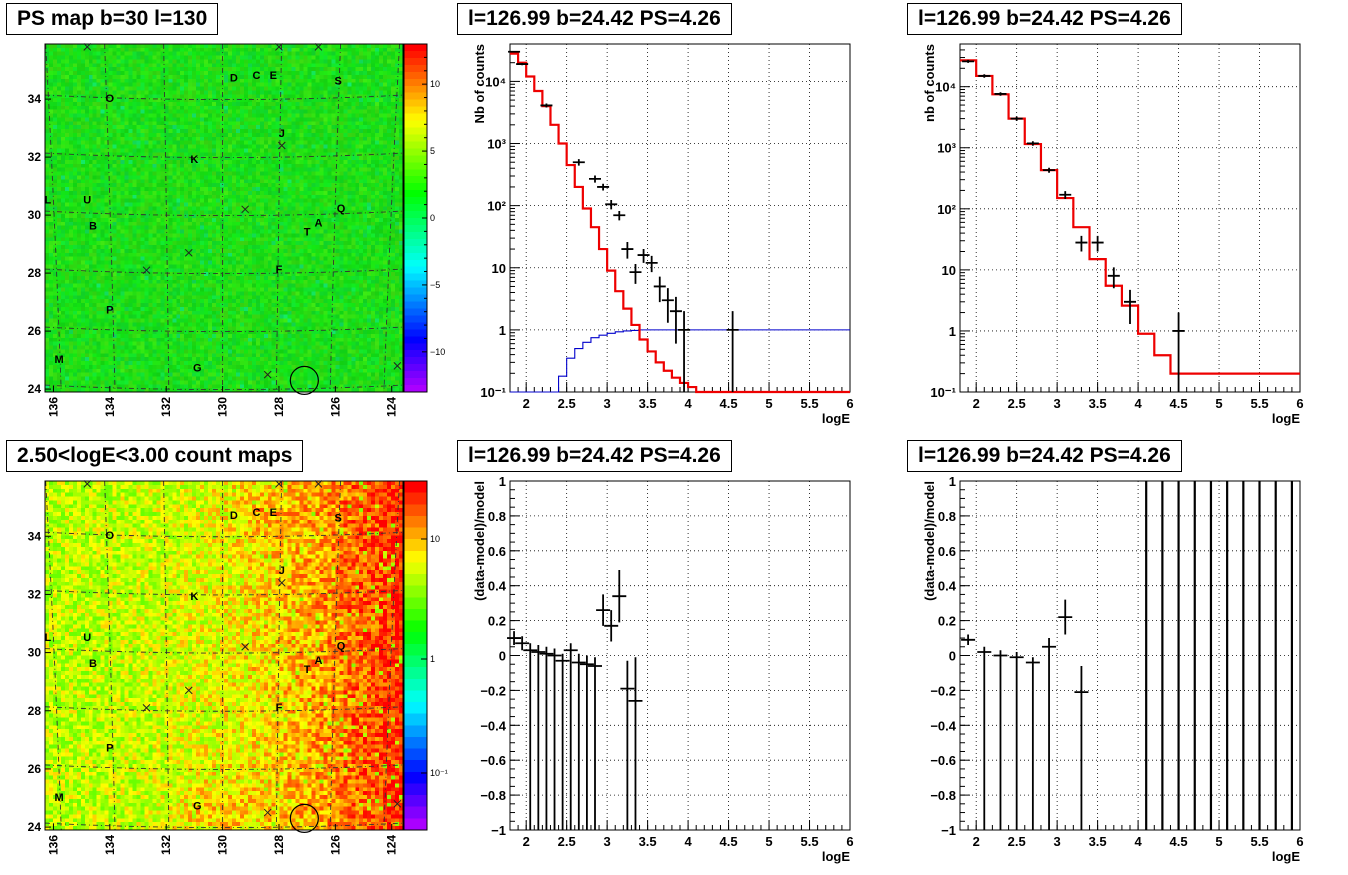  I want to click on source-label: F, so click(279, 708).